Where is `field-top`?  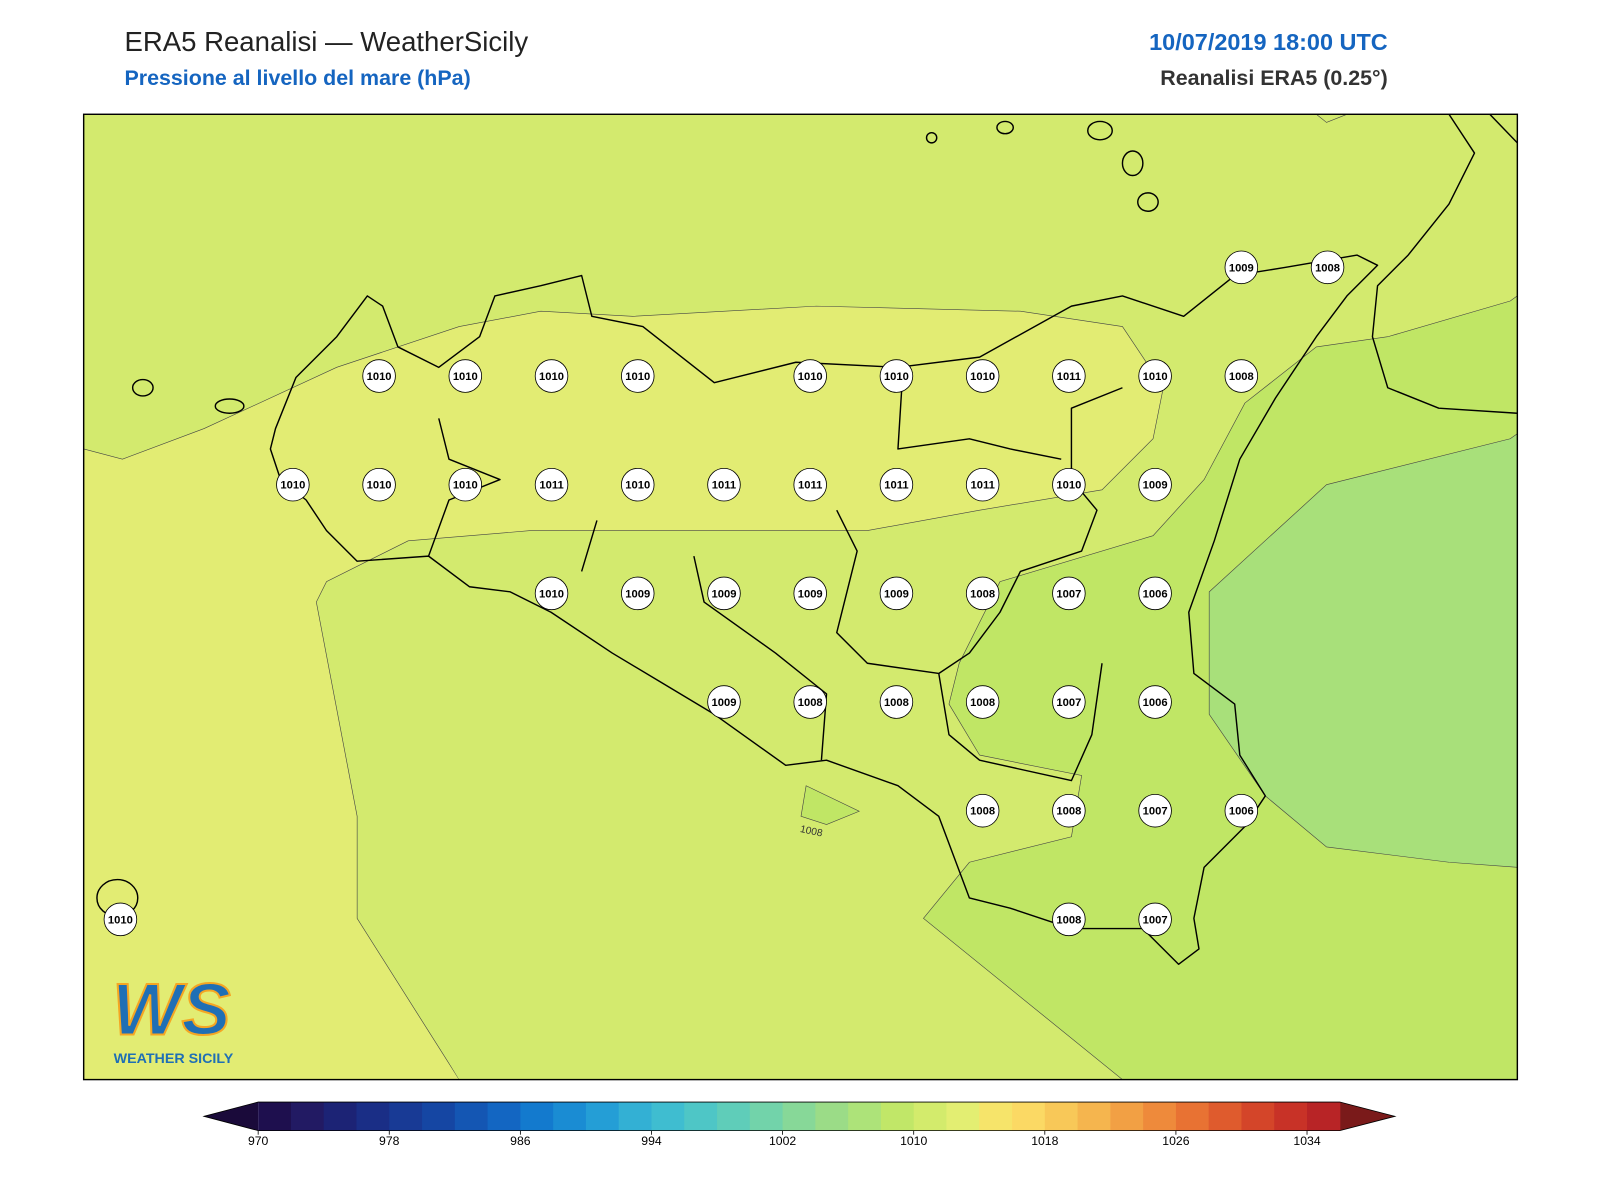 field-top is located at coordinates (1331, 118).